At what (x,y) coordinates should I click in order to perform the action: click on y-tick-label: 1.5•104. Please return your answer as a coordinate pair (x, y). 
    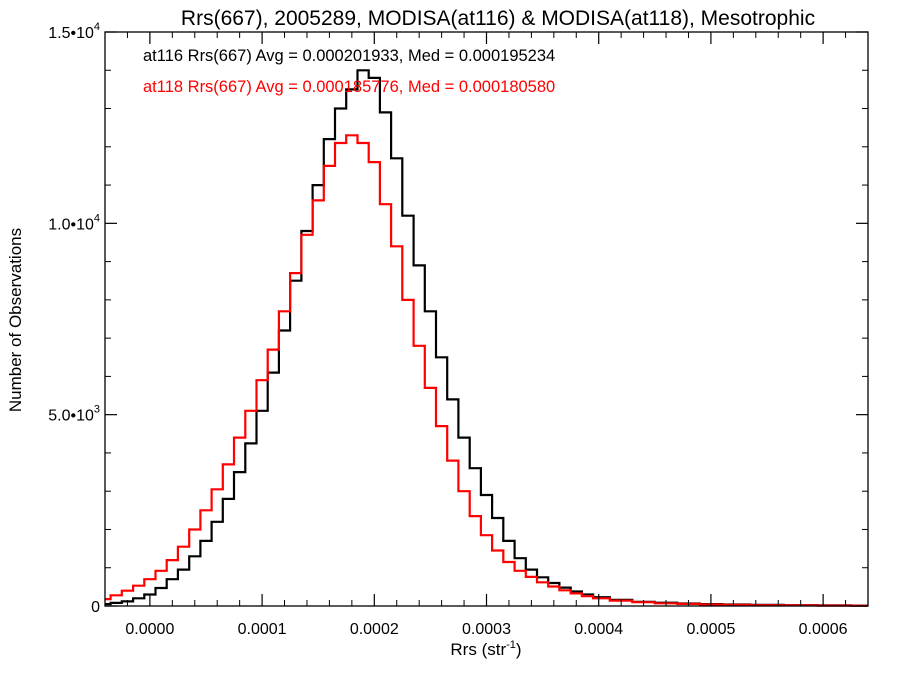
    Looking at the image, I should click on (74, 31).